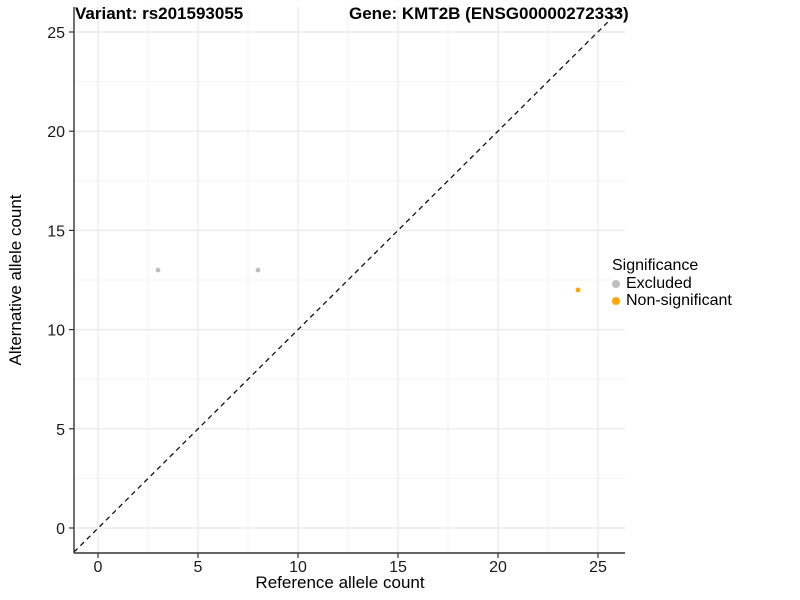 Image resolution: width=800 pixels, height=600 pixels. Describe the element at coordinates (56, 33) in the screenshot. I see `y-tick-label: 25` at that location.